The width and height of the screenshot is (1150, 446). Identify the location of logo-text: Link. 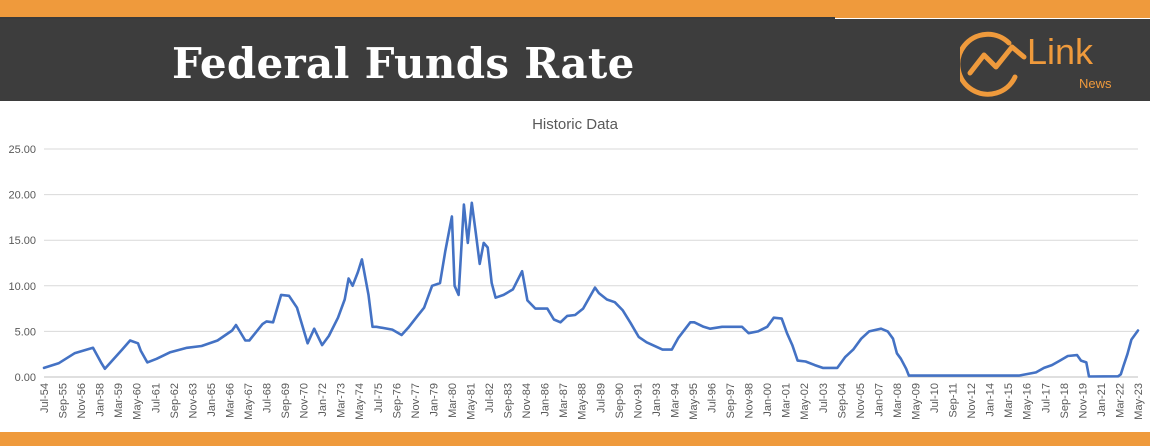
(1060, 51).